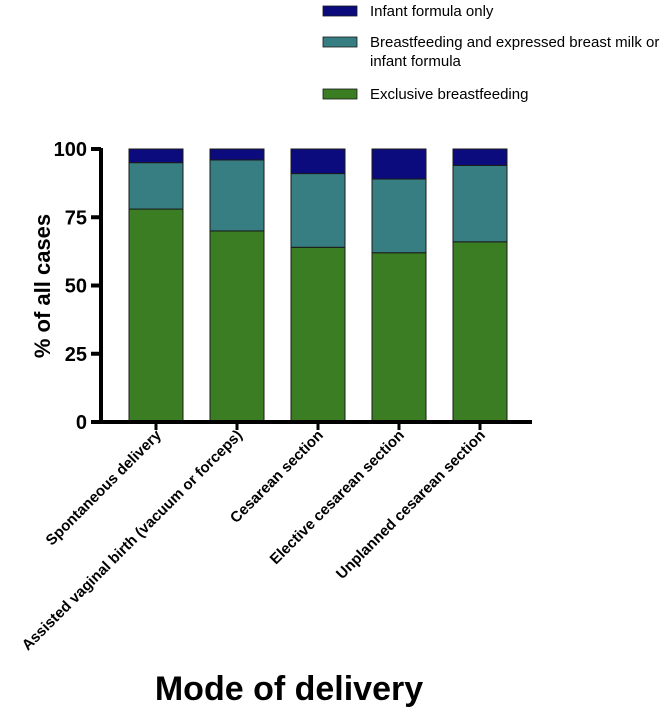 This screenshot has width=669, height=708. What do you see at coordinates (432, 11) in the screenshot?
I see `legend-label-infant-formula-only: Infant formula only` at bounding box center [432, 11].